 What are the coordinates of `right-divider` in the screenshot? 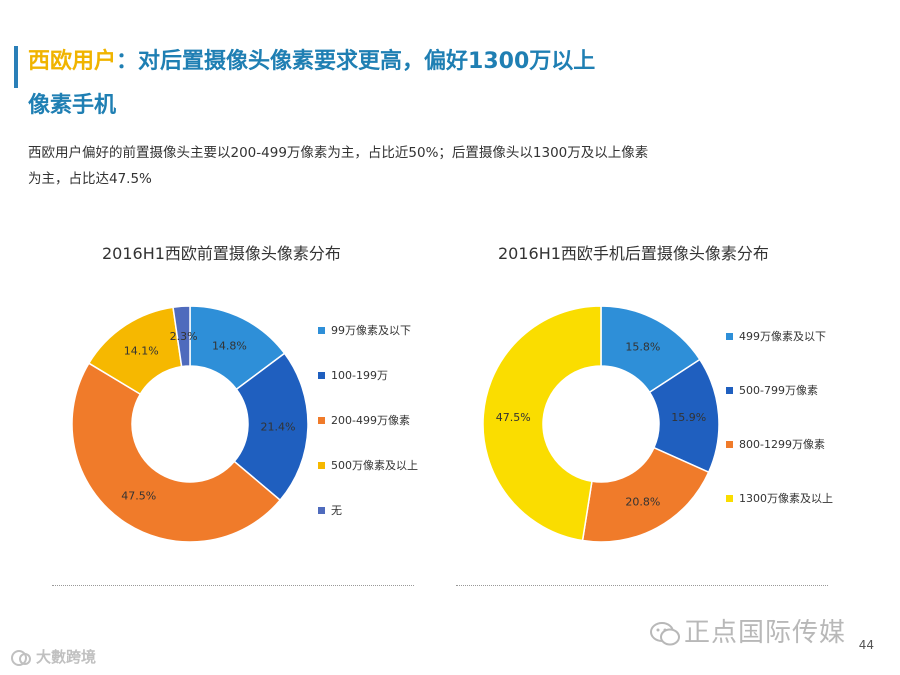 It's located at (642, 585).